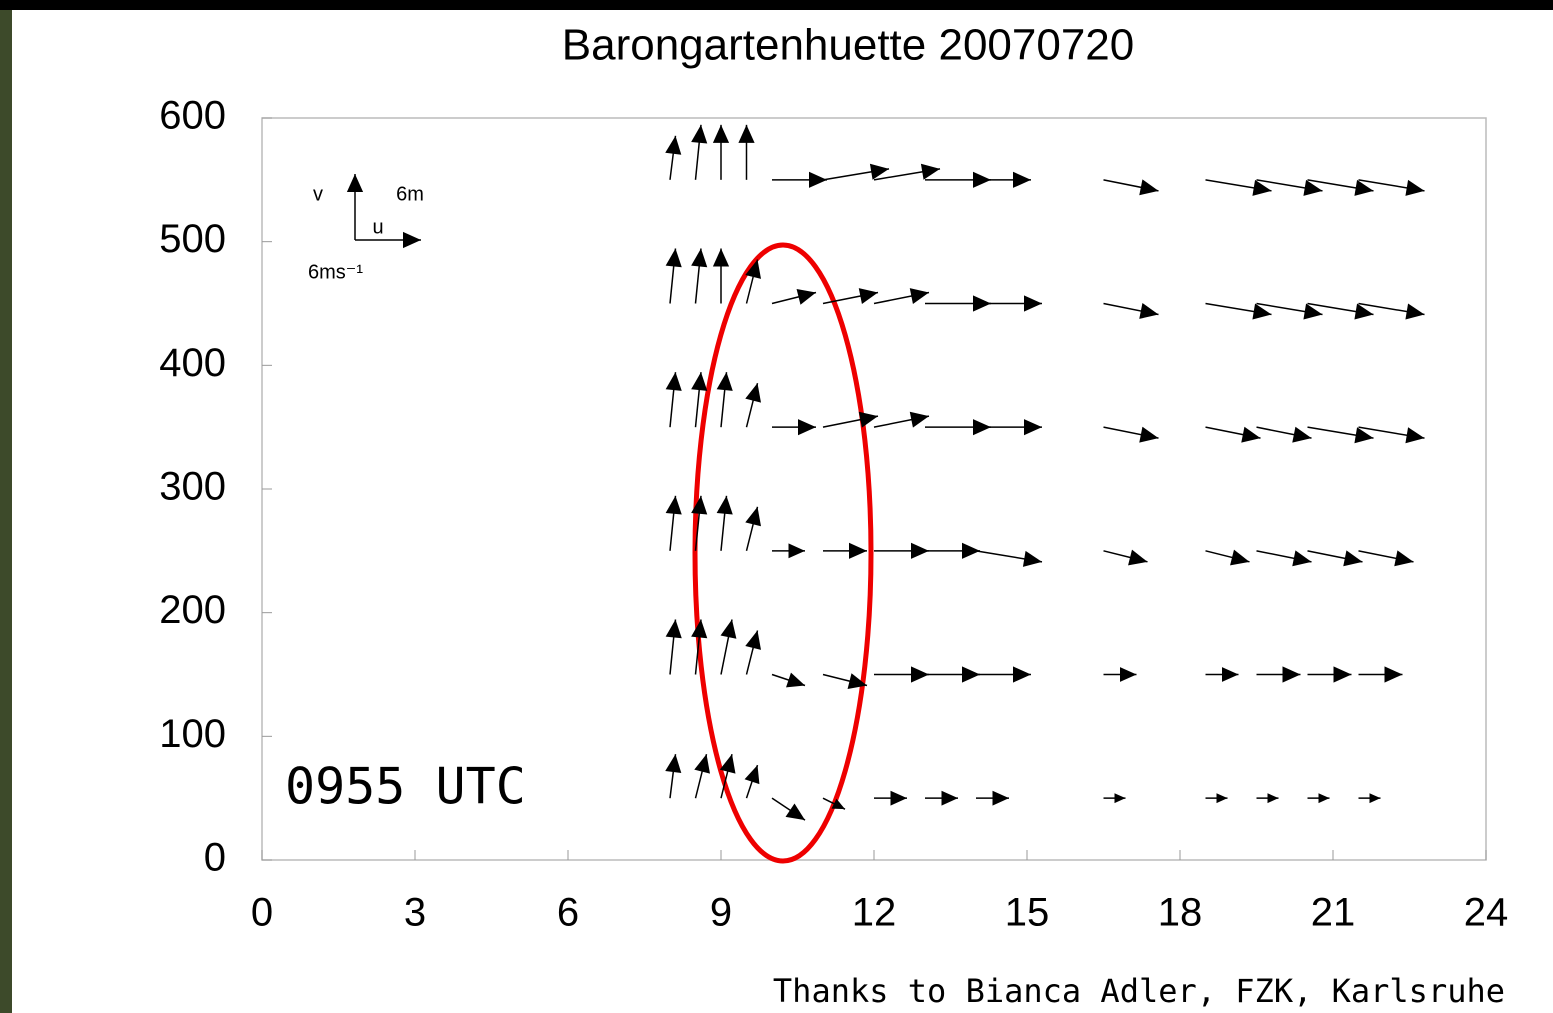  I want to click on y-tick-label: 600, so click(192, 116).